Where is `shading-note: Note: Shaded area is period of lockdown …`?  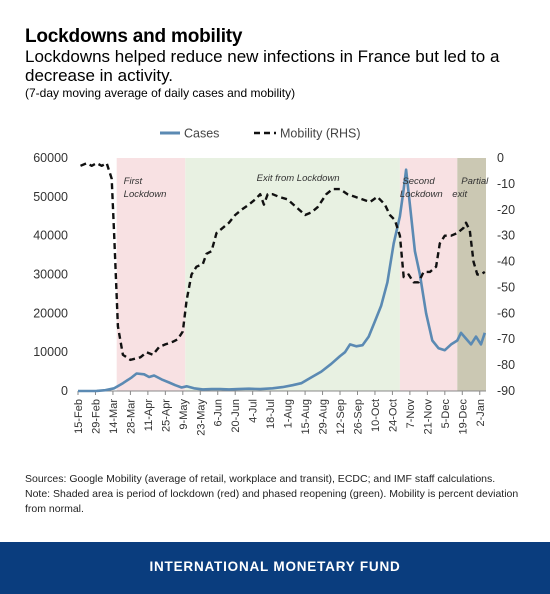
shading-note: Note: Shaded area is period of lockdown … is located at coordinates (272, 501).